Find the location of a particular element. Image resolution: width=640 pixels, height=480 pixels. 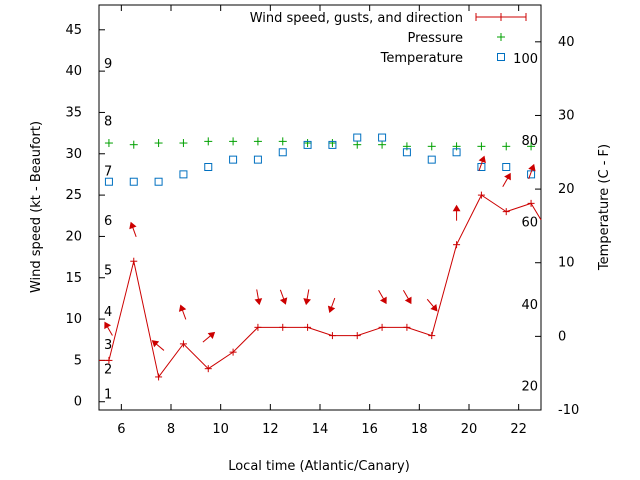

beaufort-label: 2 is located at coordinates (108, 370).